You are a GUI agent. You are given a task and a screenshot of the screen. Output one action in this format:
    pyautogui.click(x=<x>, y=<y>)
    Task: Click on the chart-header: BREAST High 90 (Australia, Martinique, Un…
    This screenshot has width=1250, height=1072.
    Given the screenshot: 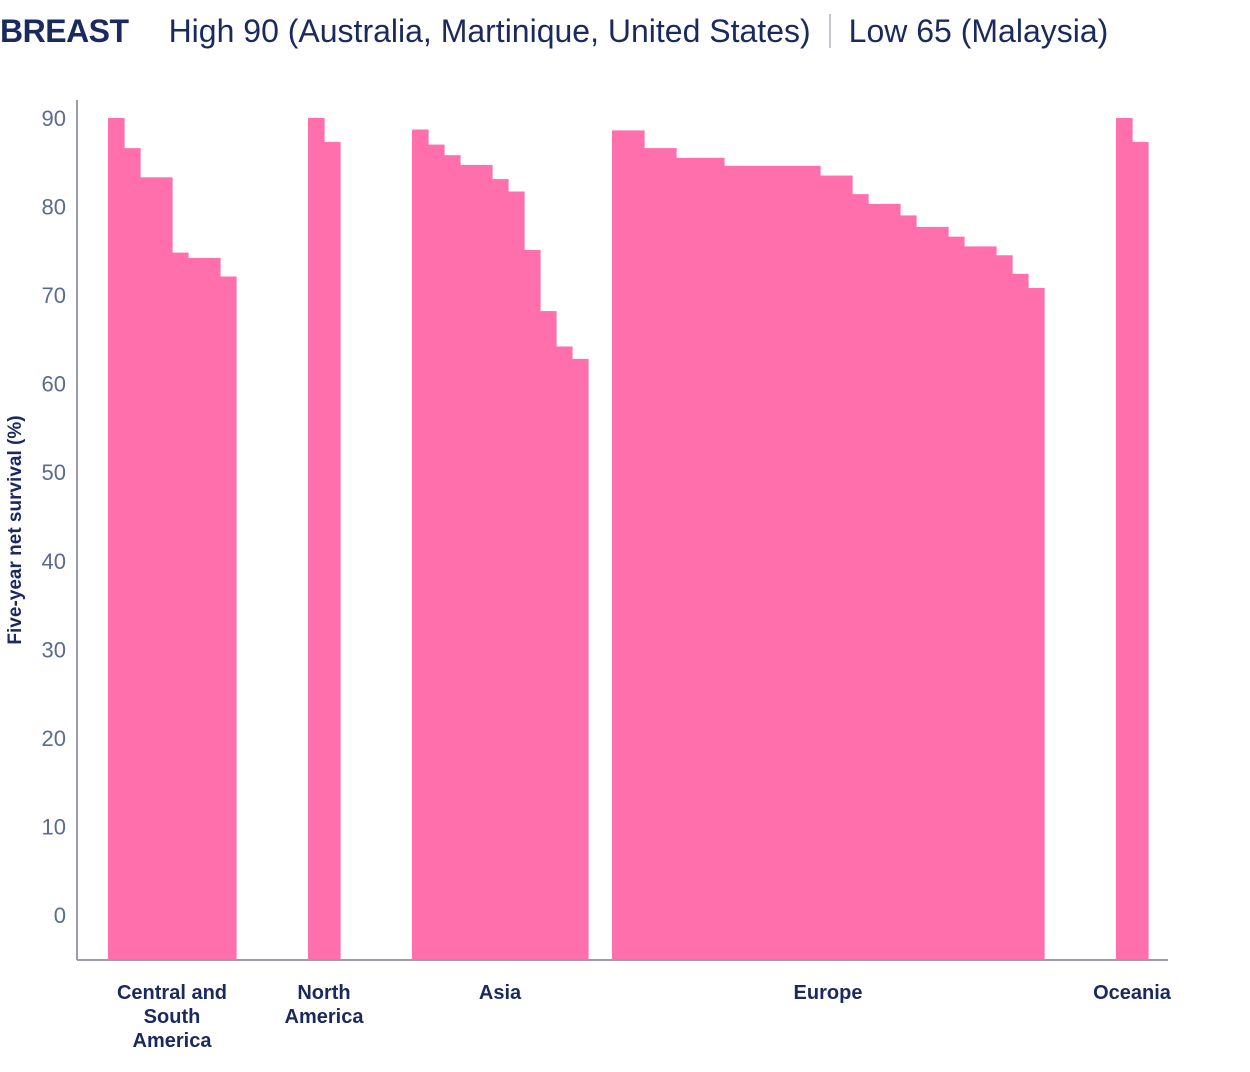 What is the action you would take?
    pyautogui.click(x=554, y=32)
    